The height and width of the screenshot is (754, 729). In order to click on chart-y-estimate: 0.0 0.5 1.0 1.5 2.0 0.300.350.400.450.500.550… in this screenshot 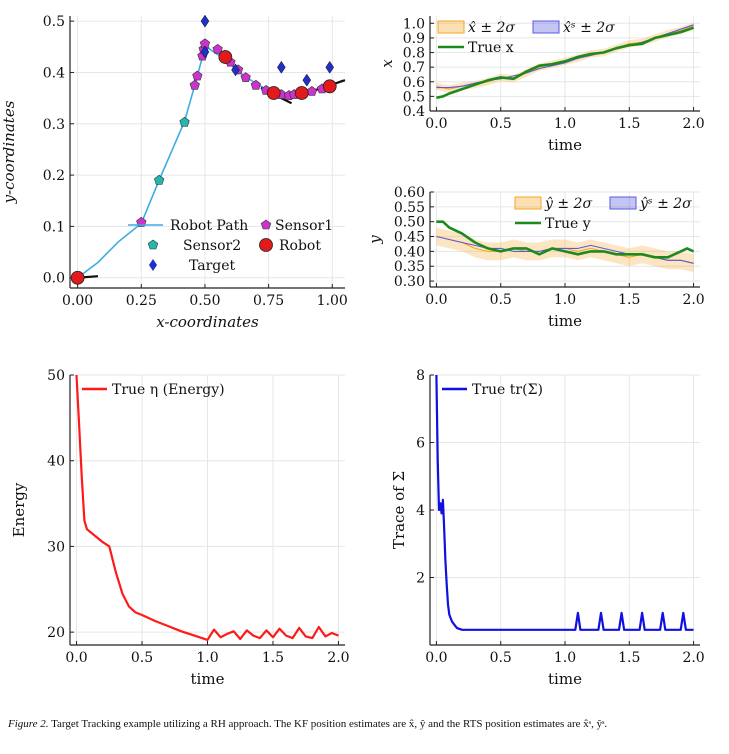, I will do `click(535, 257)`.